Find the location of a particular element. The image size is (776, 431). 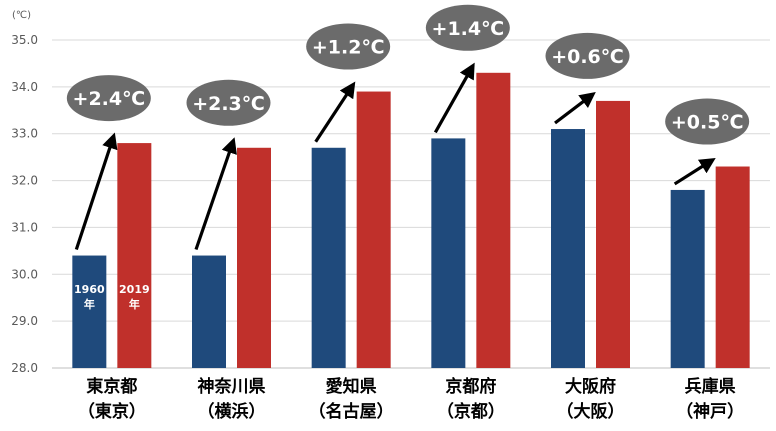

series-label: 1960 is located at coordinates (89, 289).